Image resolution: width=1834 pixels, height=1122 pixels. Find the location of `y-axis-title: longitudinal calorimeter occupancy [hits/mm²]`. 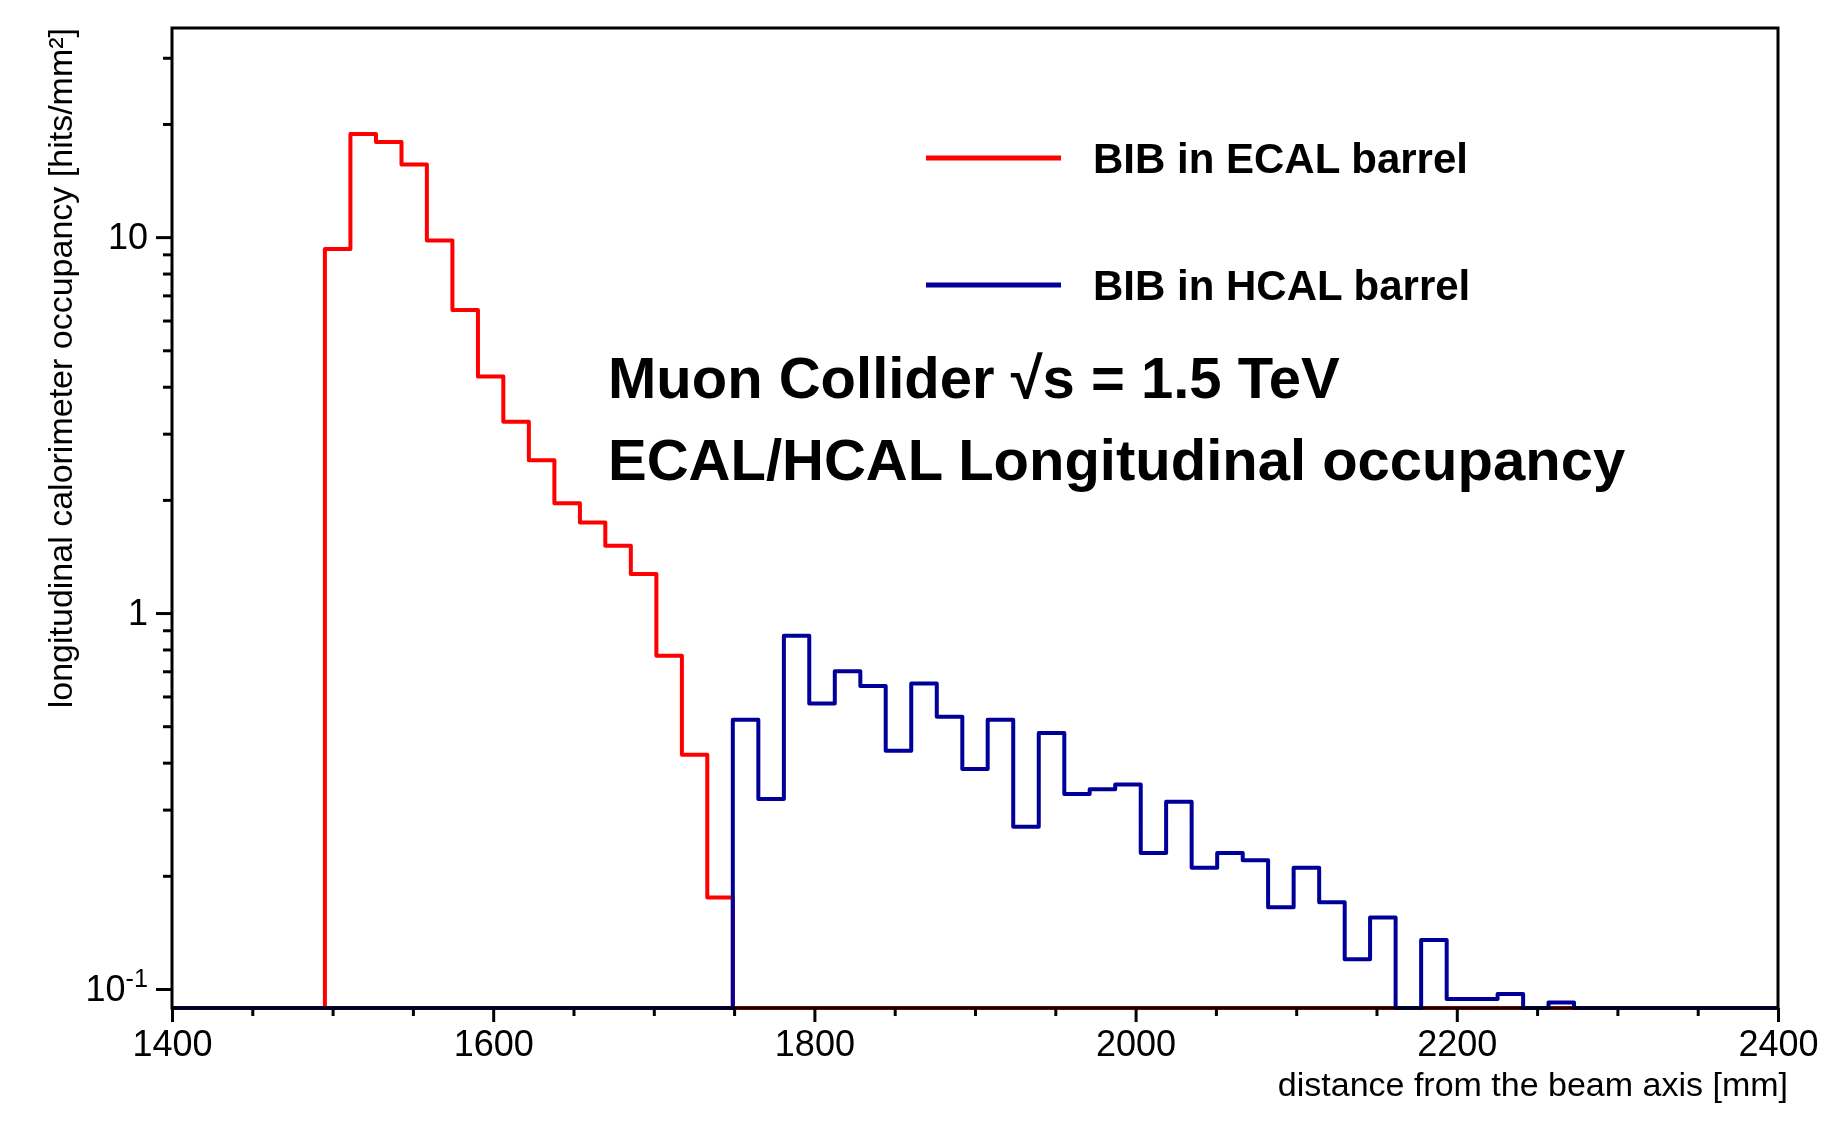

y-axis-title: longitudinal calorimeter occupancy [hits/mm²] is located at coordinates (60, 368).